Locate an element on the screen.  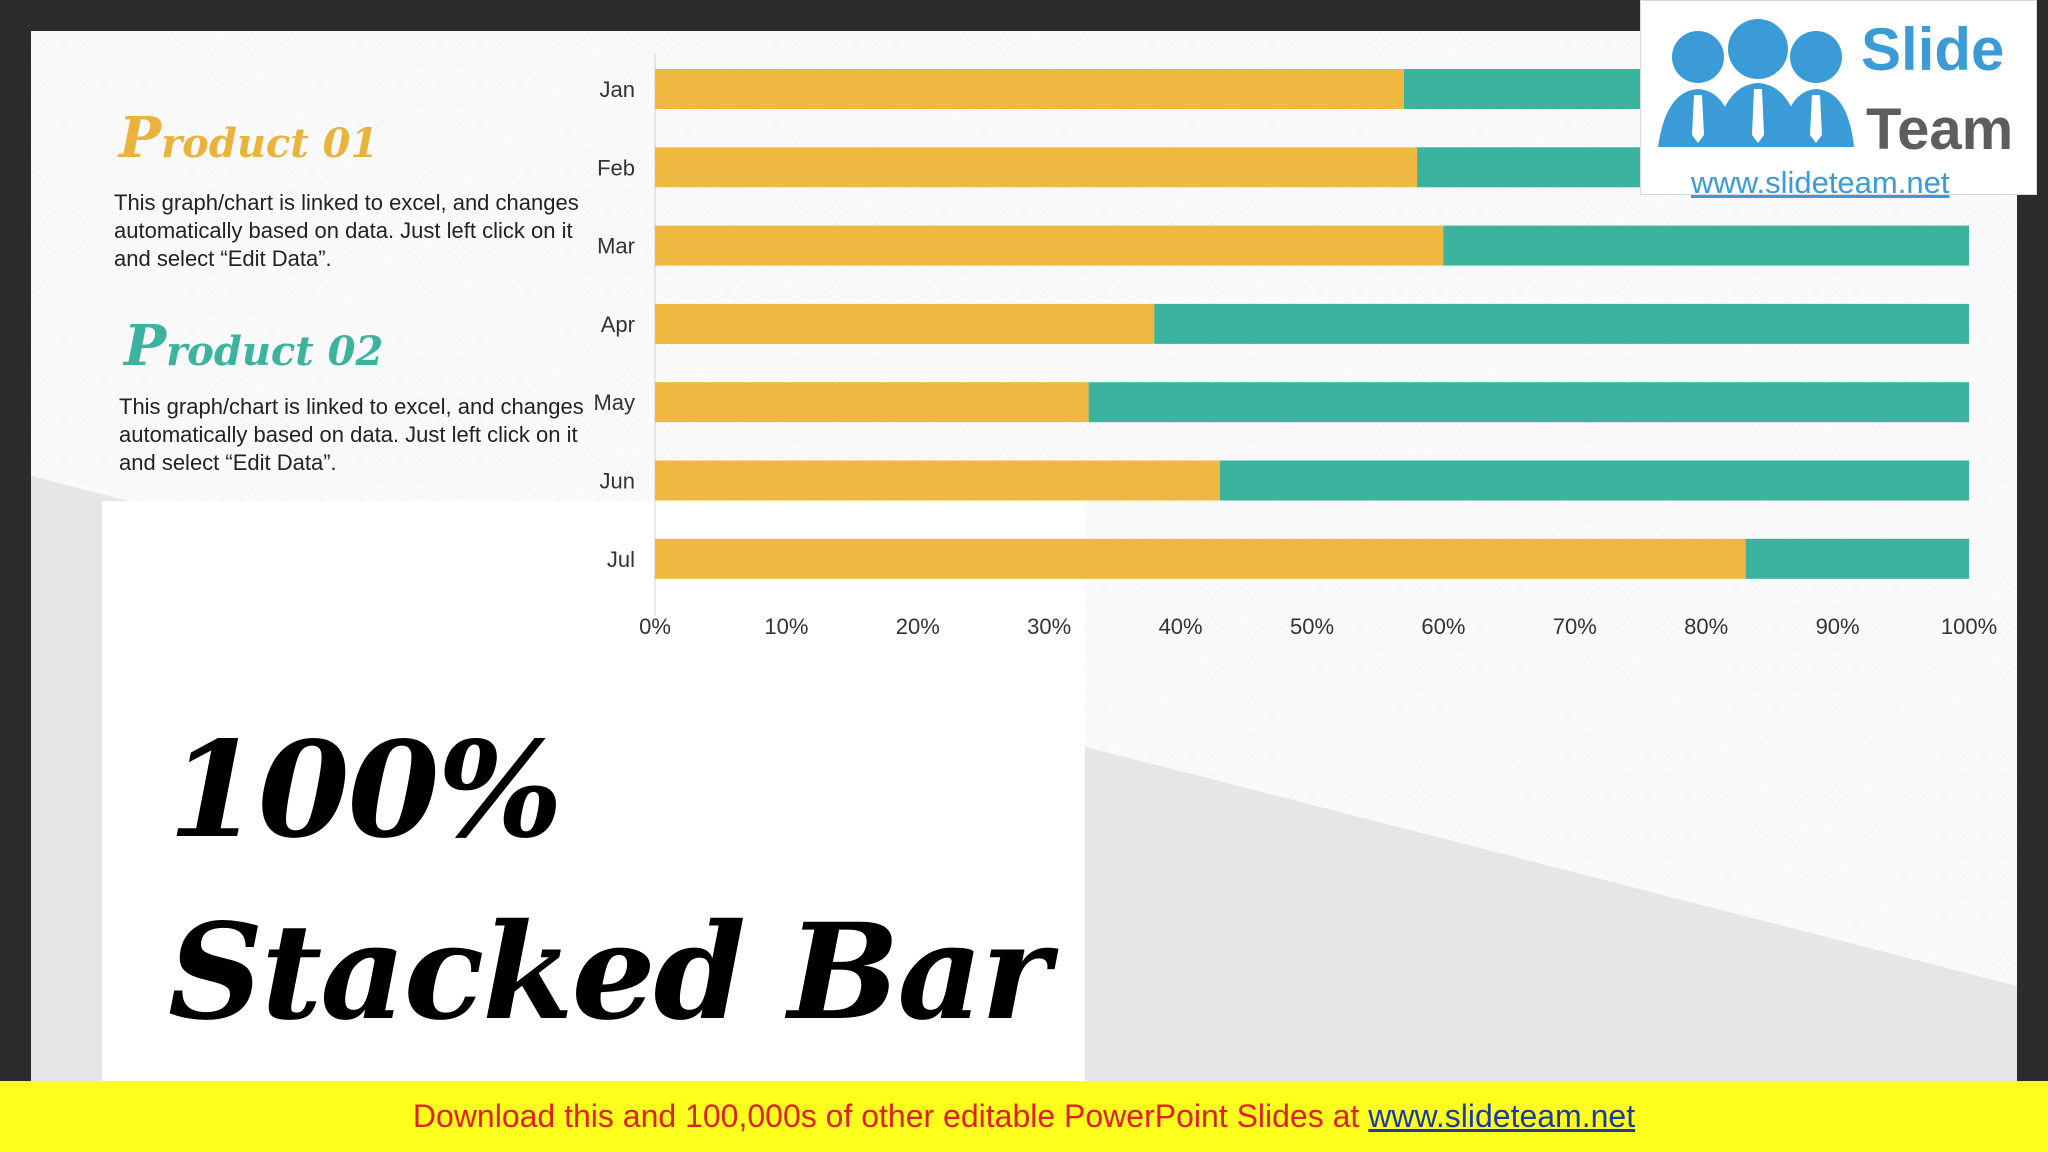
slide-title-line2: Stacked Bar is located at coordinates (609, 972).